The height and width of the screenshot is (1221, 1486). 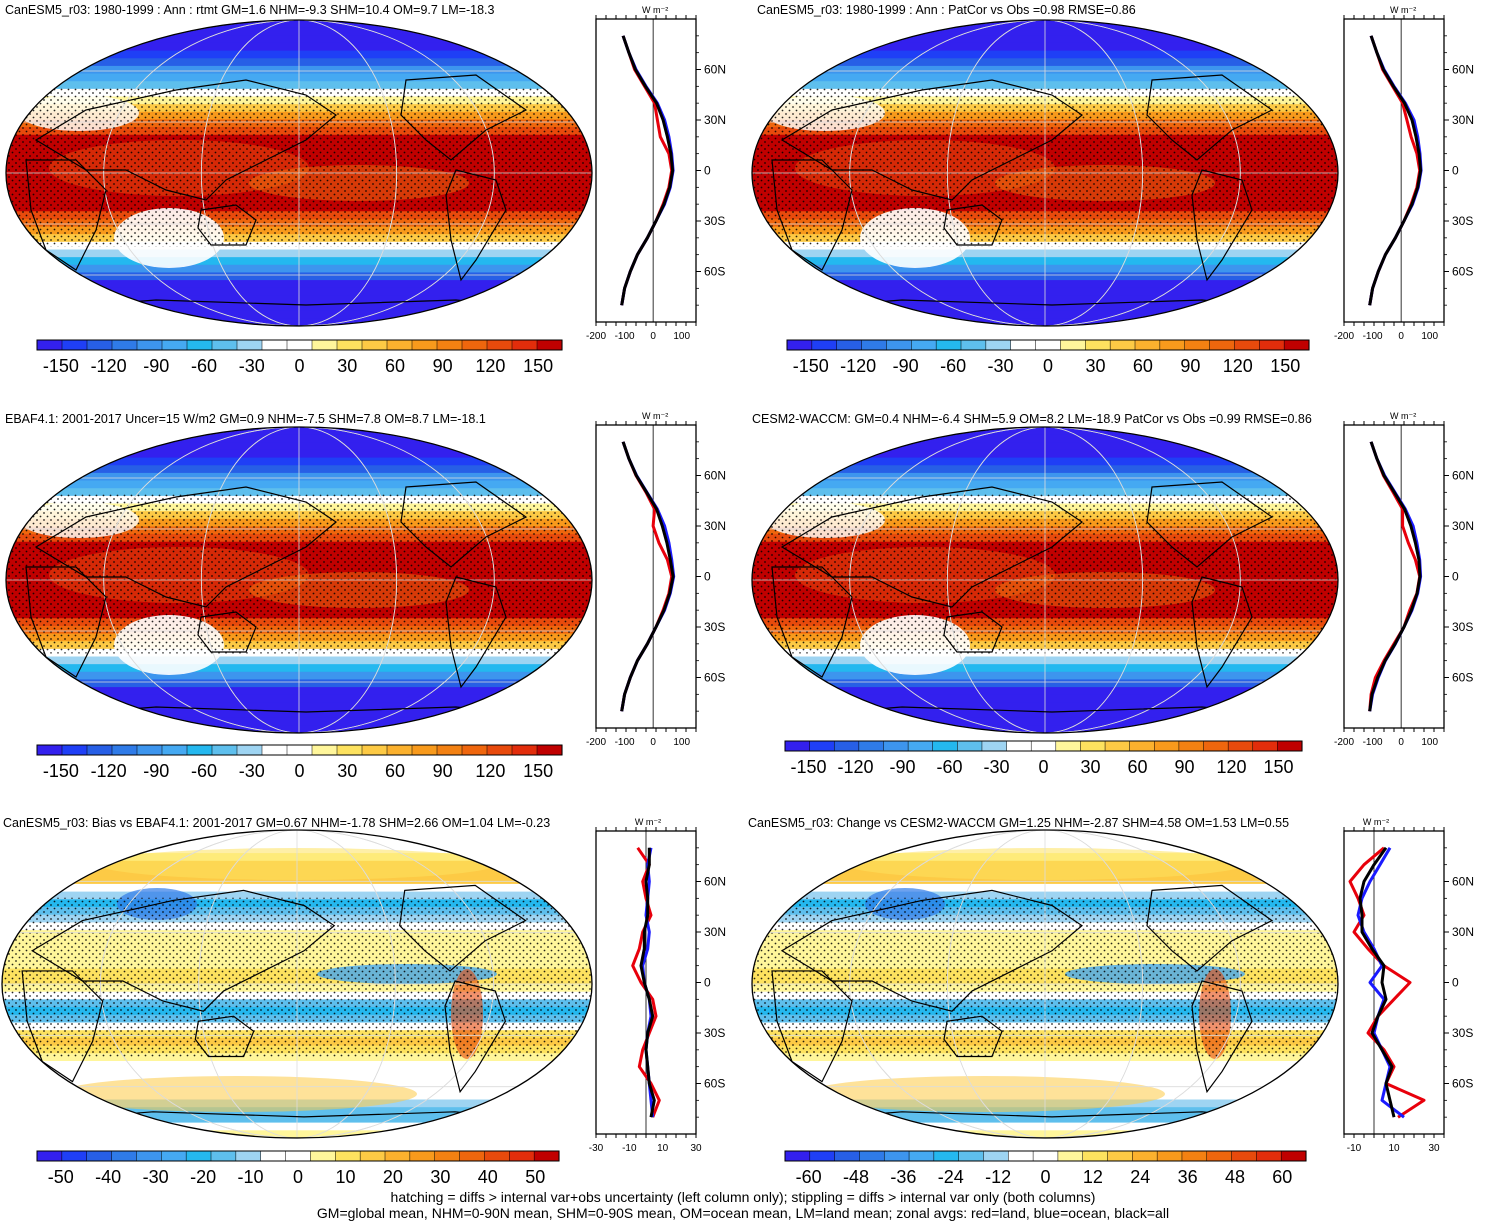 I want to click on x-tick-label: -10, so click(x=1354, y=1148).